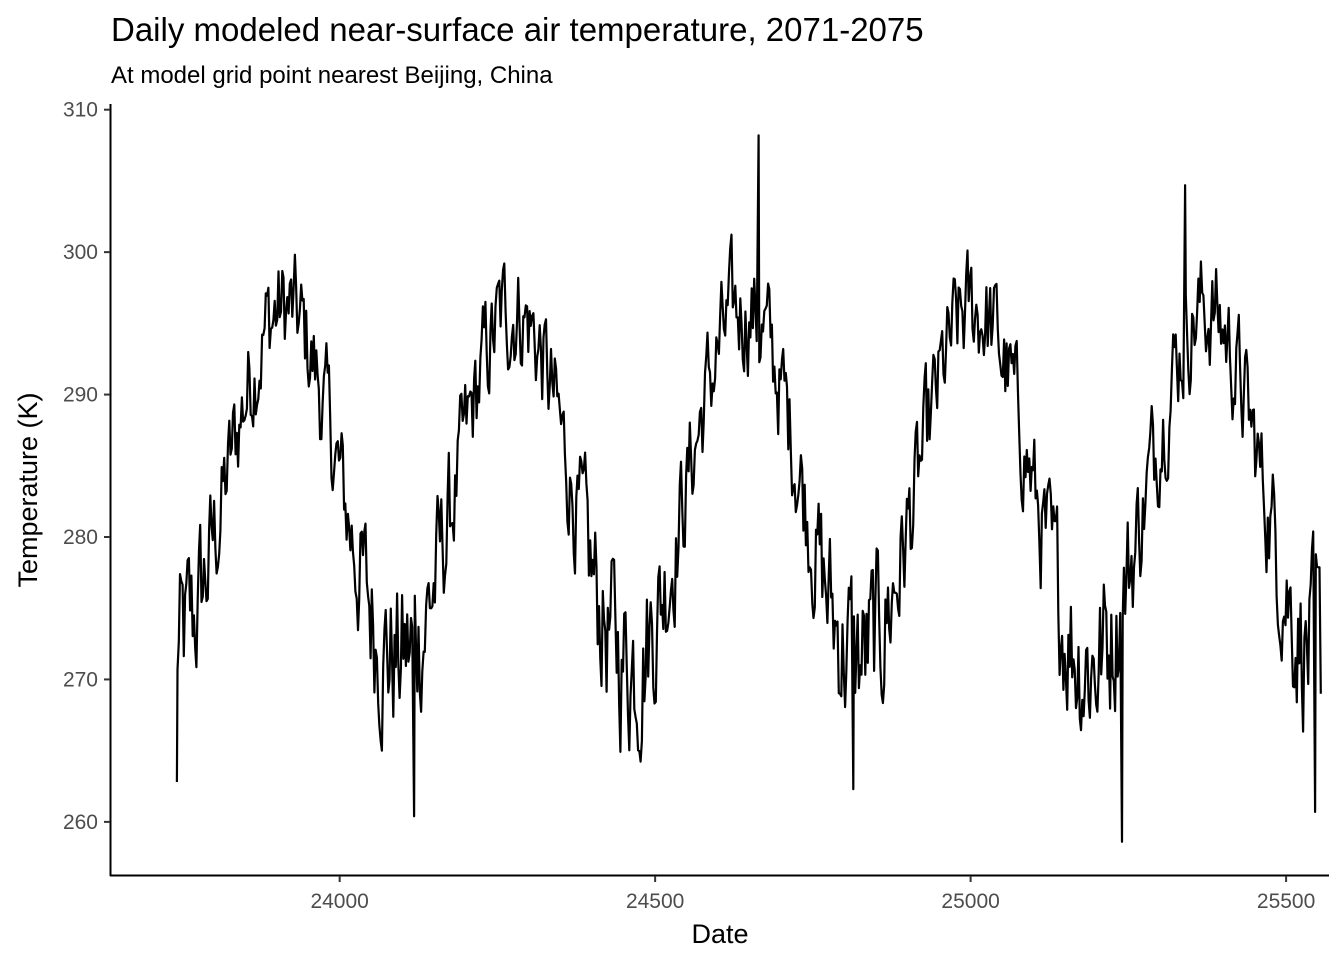 Image resolution: width=1344 pixels, height=960 pixels. Describe the element at coordinates (812, 894) in the screenshot. I see `x-ticks: 24000 24500 25000 25500` at that location.